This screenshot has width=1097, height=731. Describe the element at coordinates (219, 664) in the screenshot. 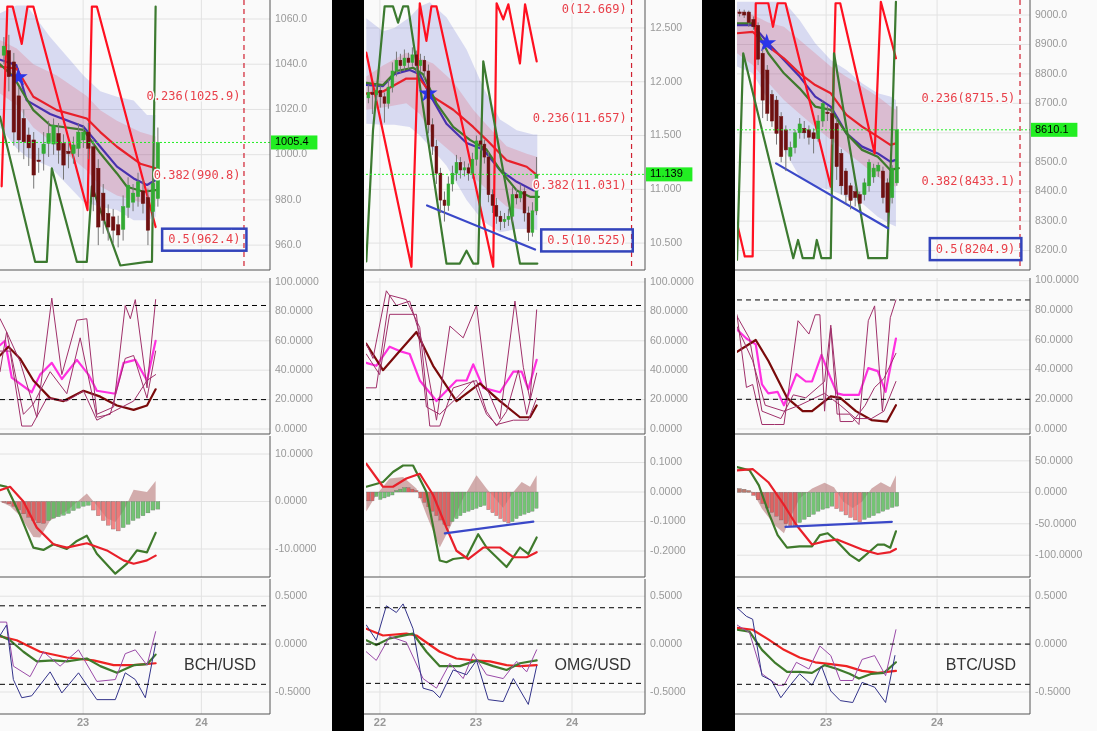

I see `annotation: BCH/USD` at that location.